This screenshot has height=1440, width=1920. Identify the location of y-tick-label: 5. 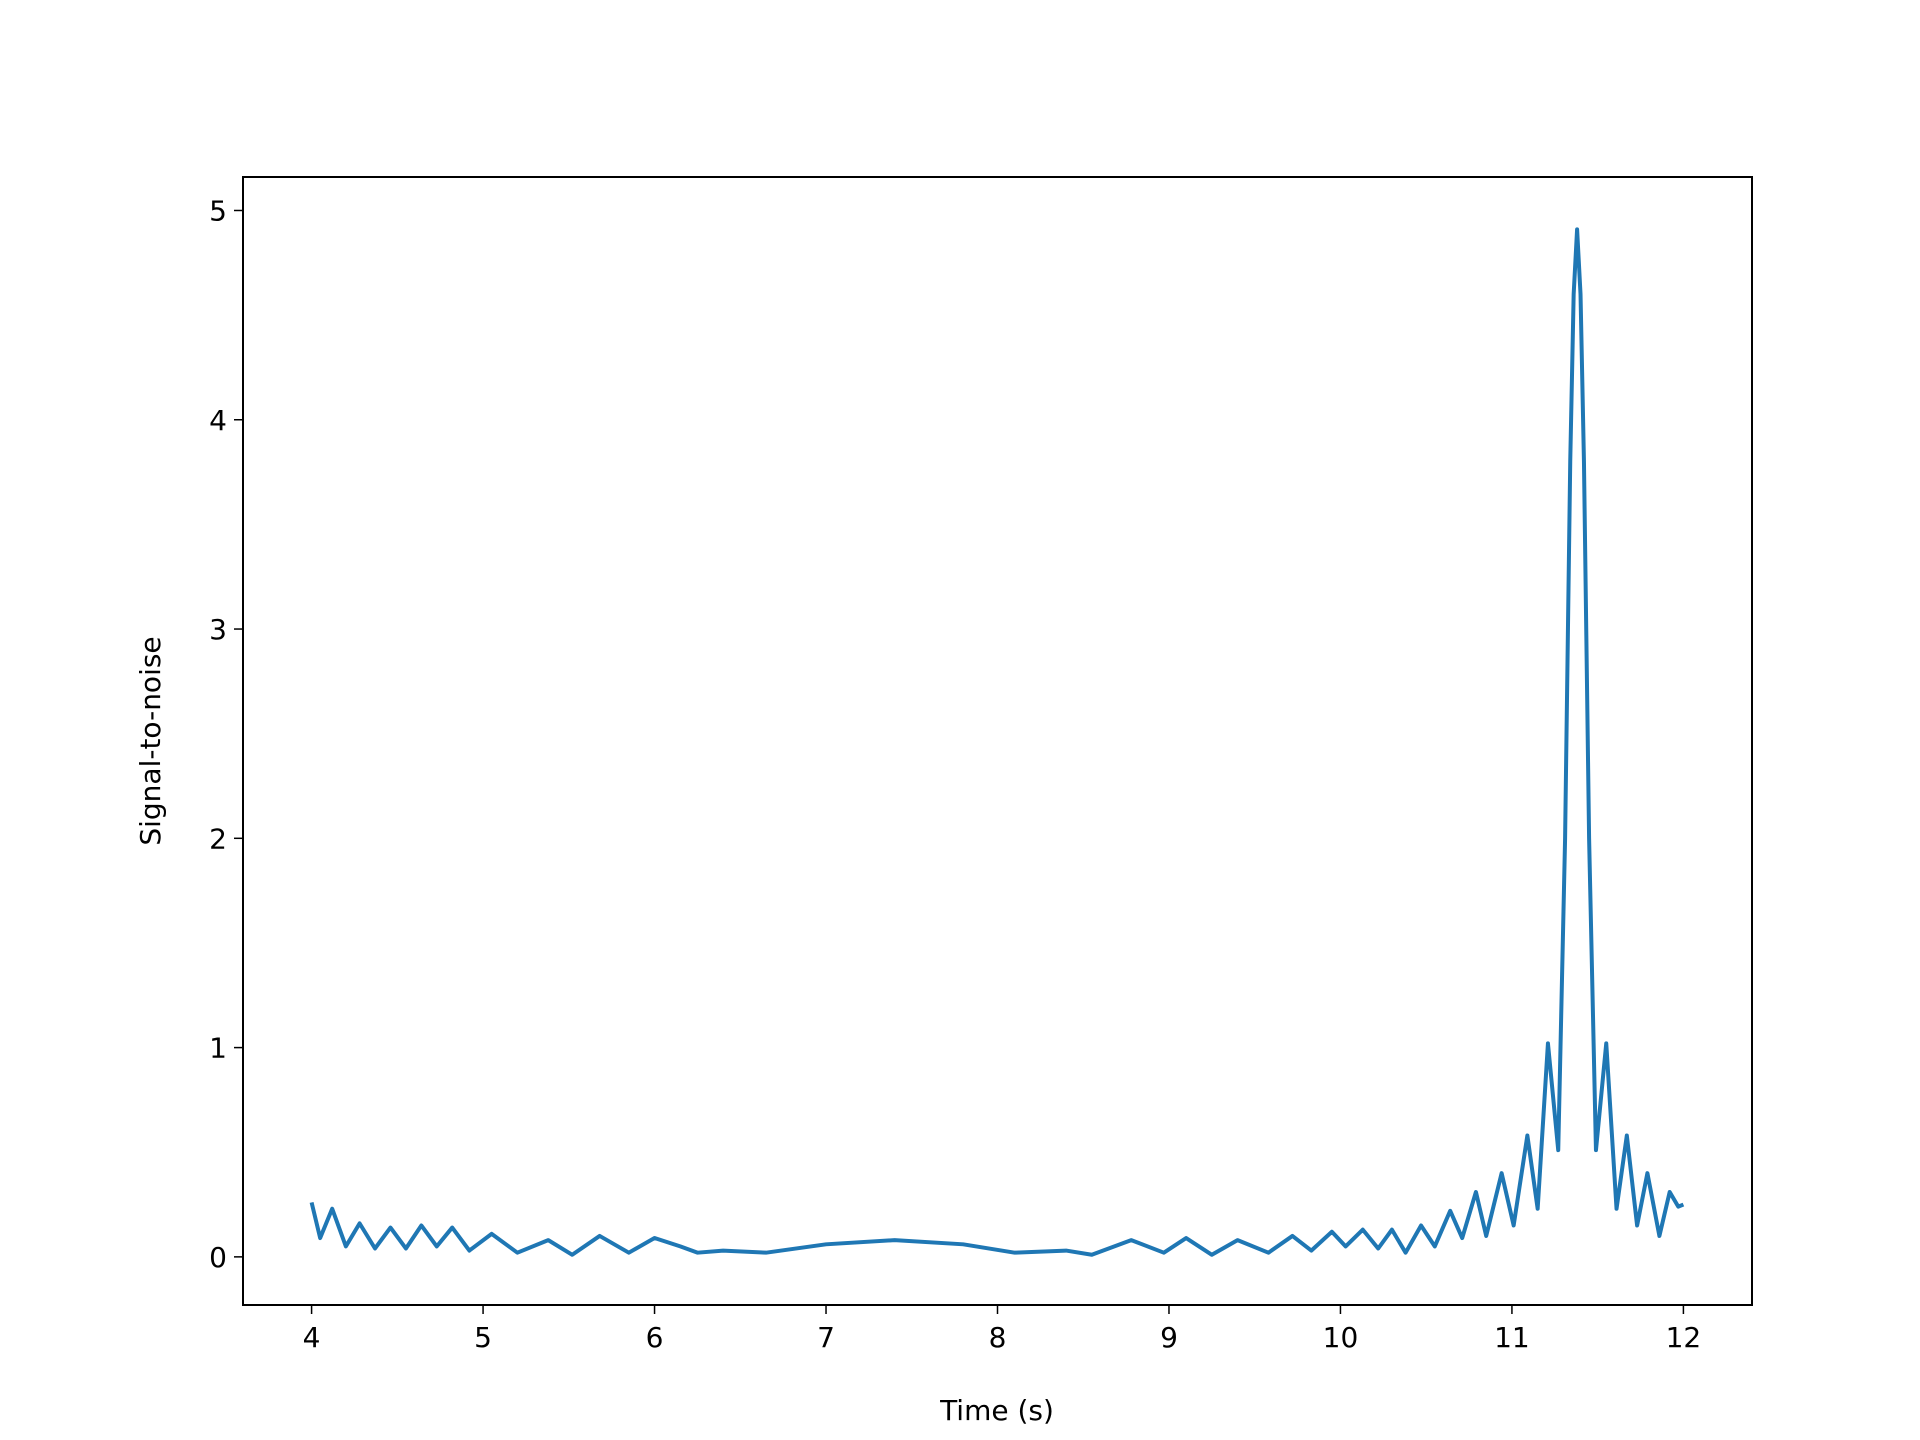
(218, 210).